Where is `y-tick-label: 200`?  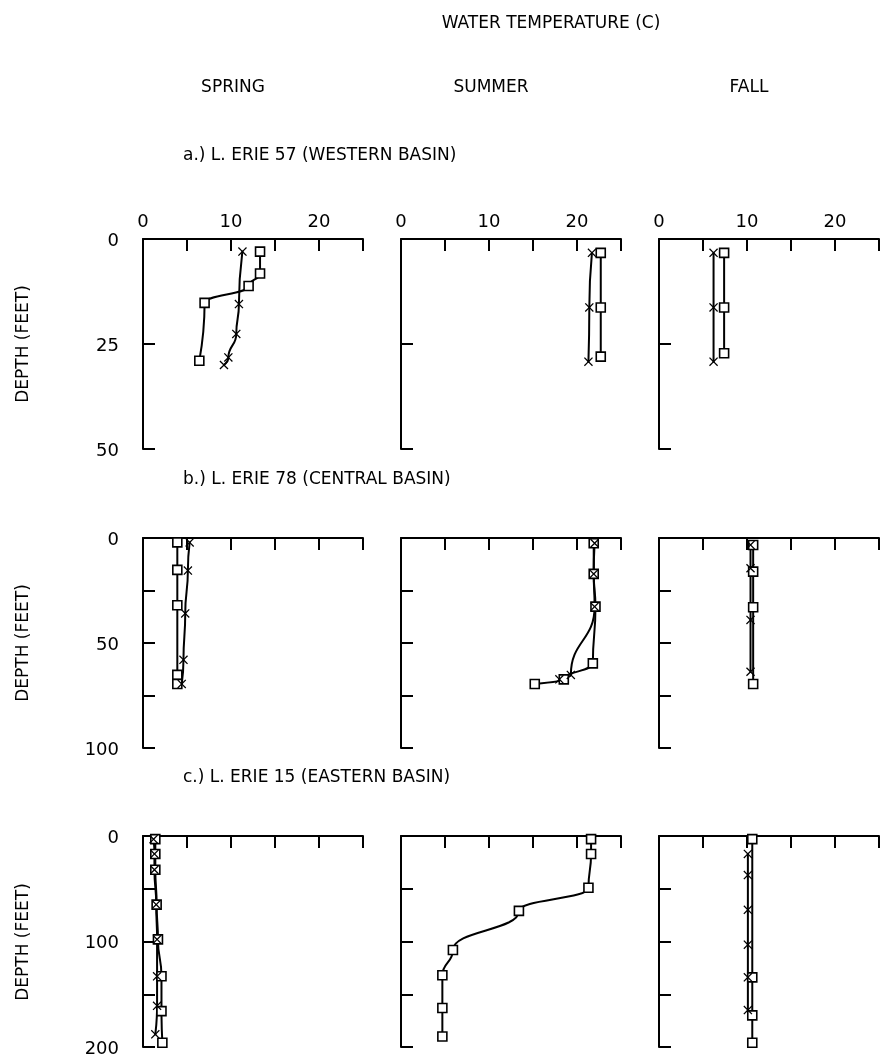 y-tick-label: 200 is located at coordinates (101, 1047).